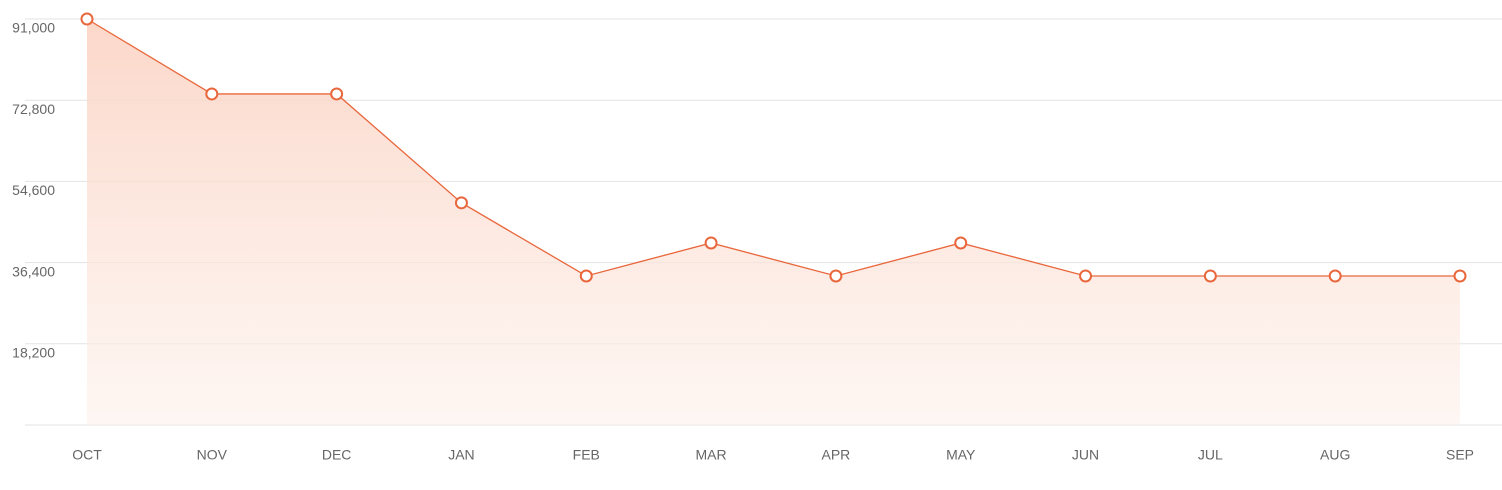  What do you see at coordinates (87, 455) in the screenshot?
I see `x-tick-label: OCT` at bounding box center [87, 455].